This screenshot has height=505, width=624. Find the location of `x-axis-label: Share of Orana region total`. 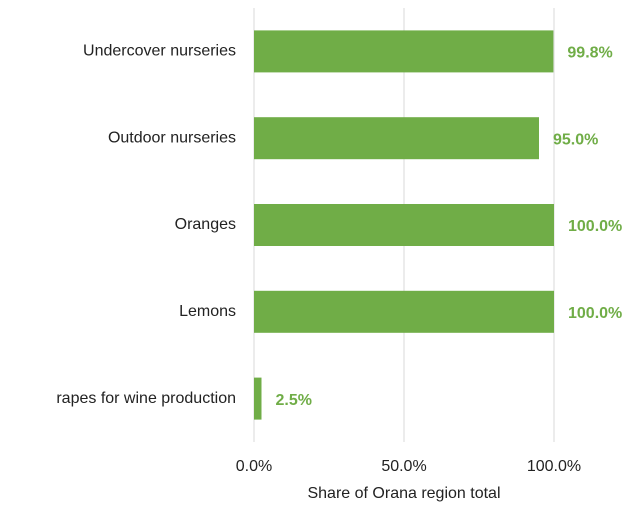

x-axis-label: Share of Orana region total is located at coordinates (403, 493).